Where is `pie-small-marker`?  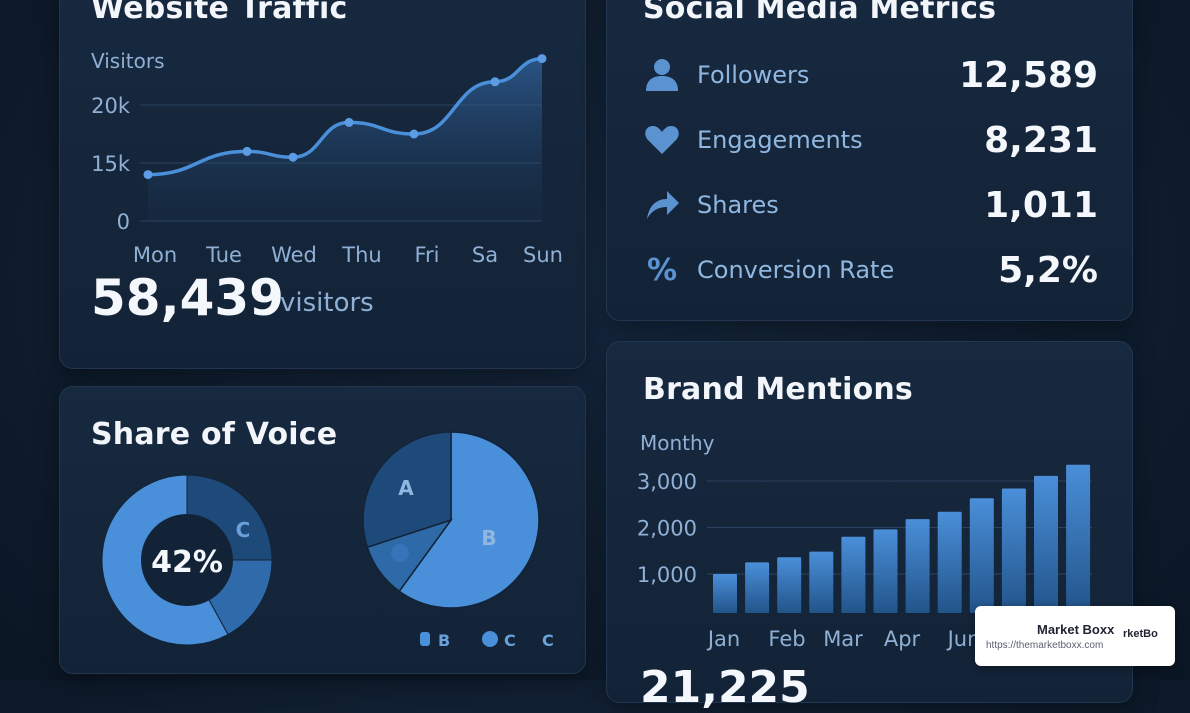
pie-small-marker is located at coordinates (400, 553).